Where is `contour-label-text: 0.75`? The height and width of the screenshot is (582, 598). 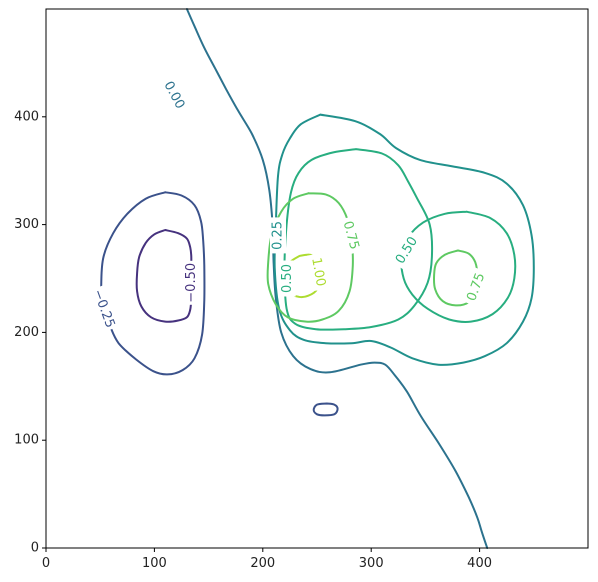 contour-label-text: 0.75 is located at coordinates (351, 235).